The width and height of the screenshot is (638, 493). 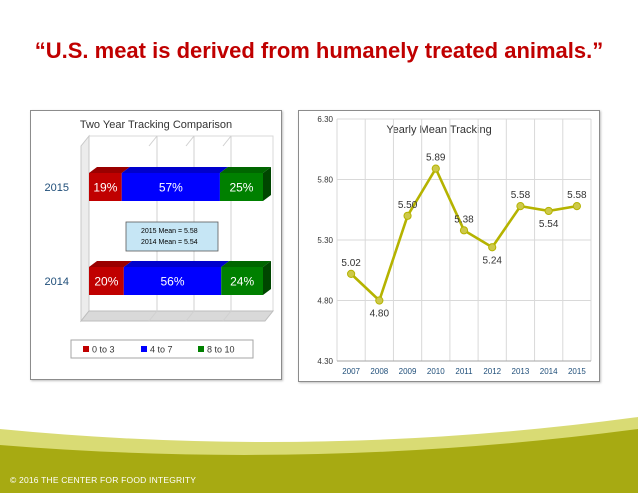 I want to click on y-tick-label: 5.30, so click(x=325, y=240).